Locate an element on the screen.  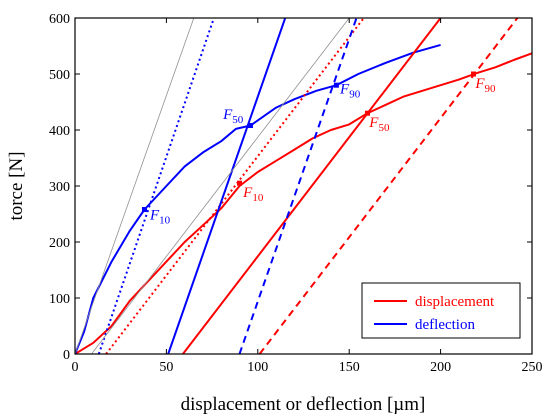
y-tick-label-500: 500 is located at coordinates (59, 75).